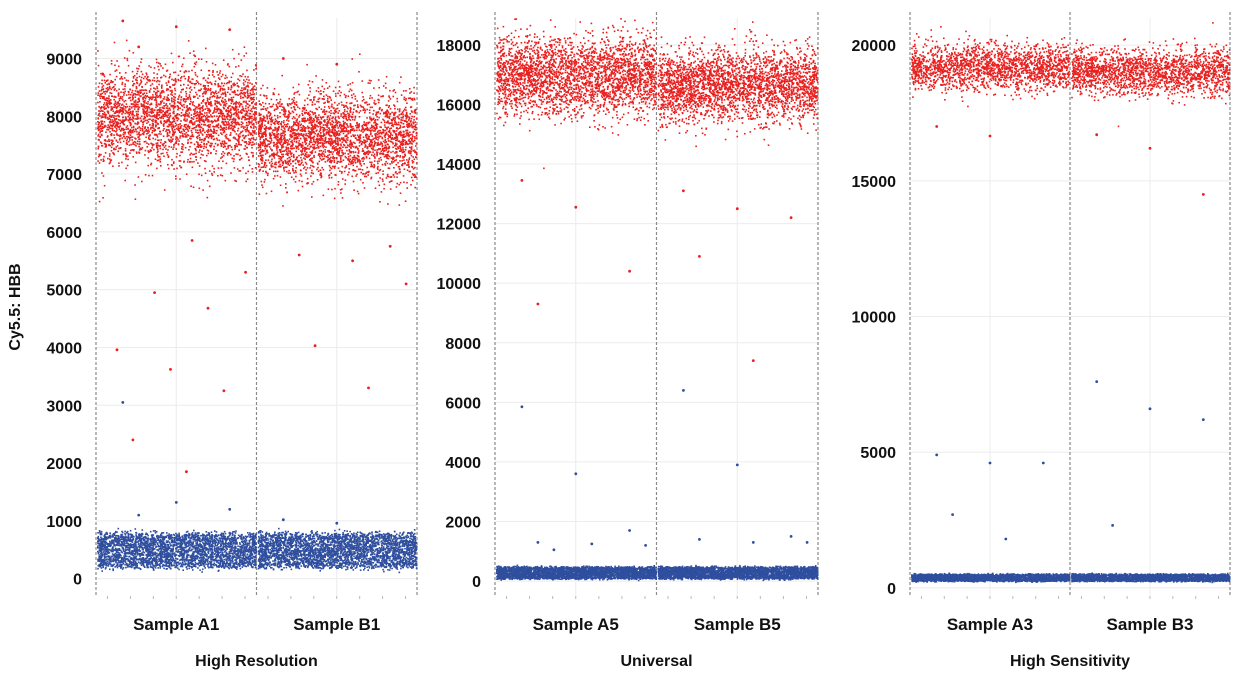 Image resolution: width=1233 pixels, height=676 pixels. Describe the element at coordinates (64, 291) in the screenshot. I see `y-tick-label: 5000` at that location.